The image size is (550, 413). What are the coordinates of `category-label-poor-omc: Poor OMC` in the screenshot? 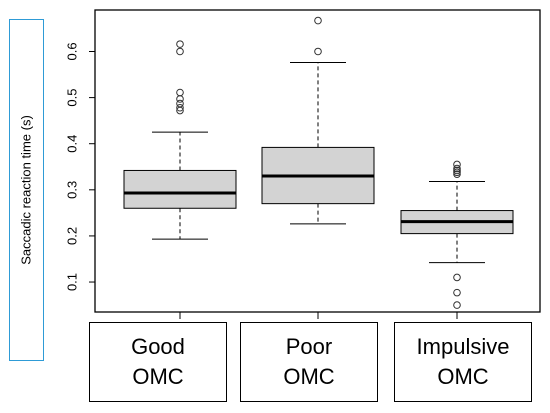 It's located at (309, 362).